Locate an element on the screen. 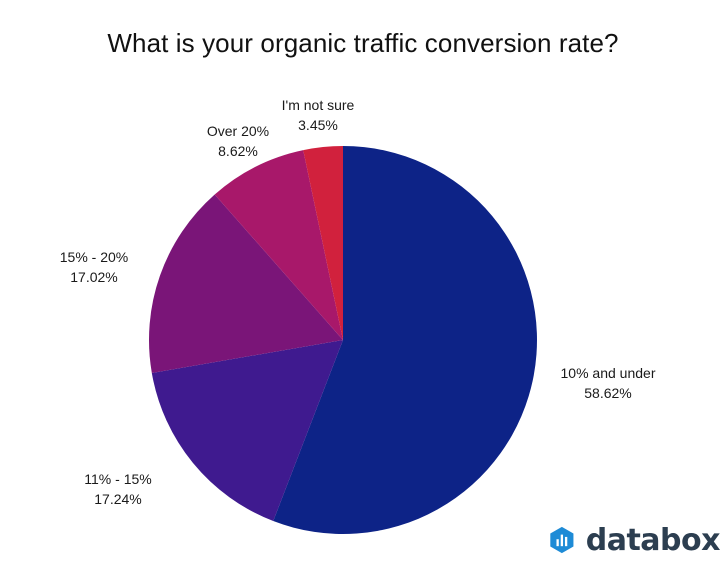 Image resolution: width=726 pixels, height=570 pixels. slice-label-value-0: 58.62% is located at coordinates (607, 393).